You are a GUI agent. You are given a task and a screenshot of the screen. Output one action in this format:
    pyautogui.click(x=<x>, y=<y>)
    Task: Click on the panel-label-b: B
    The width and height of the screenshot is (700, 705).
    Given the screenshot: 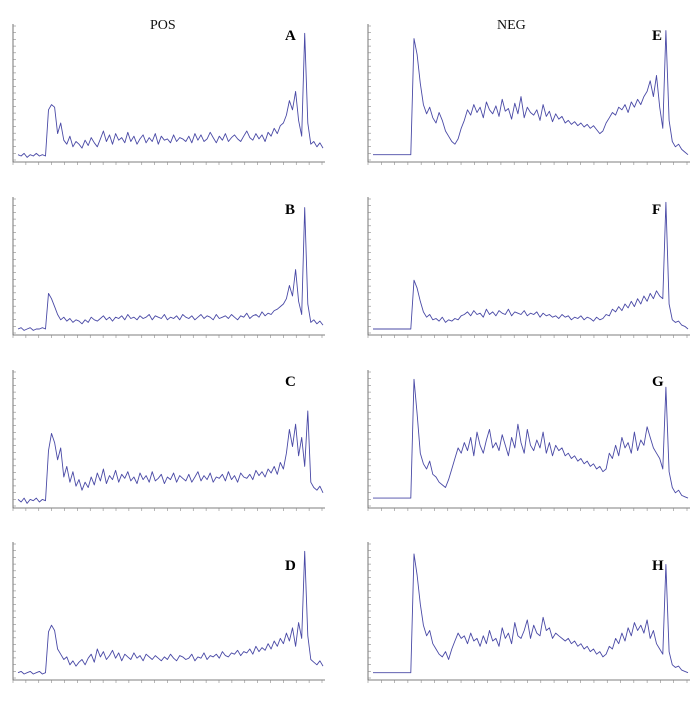 What is the action you would take?
    pyautogui.click(x=290, y=210)
    